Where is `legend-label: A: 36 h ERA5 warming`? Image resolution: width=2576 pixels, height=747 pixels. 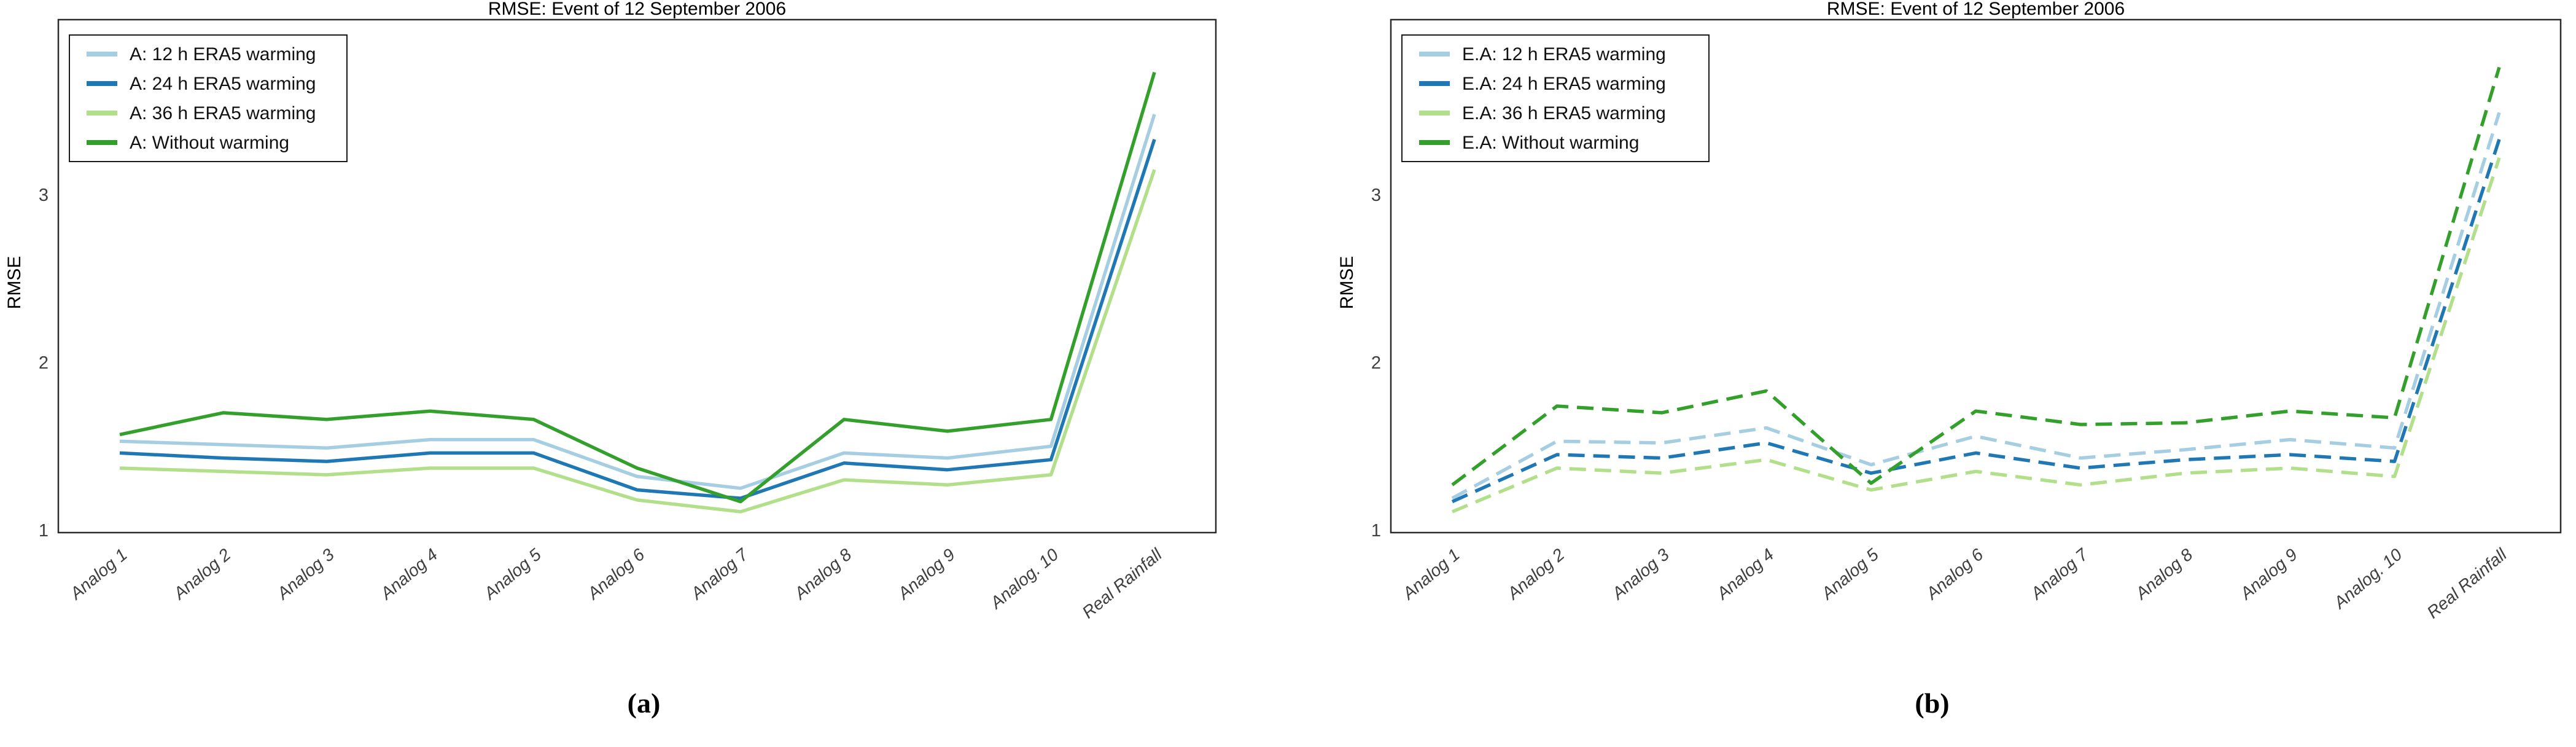 legend-label: A: 36 h ERA5 warming is located at coordinates (223, 113).